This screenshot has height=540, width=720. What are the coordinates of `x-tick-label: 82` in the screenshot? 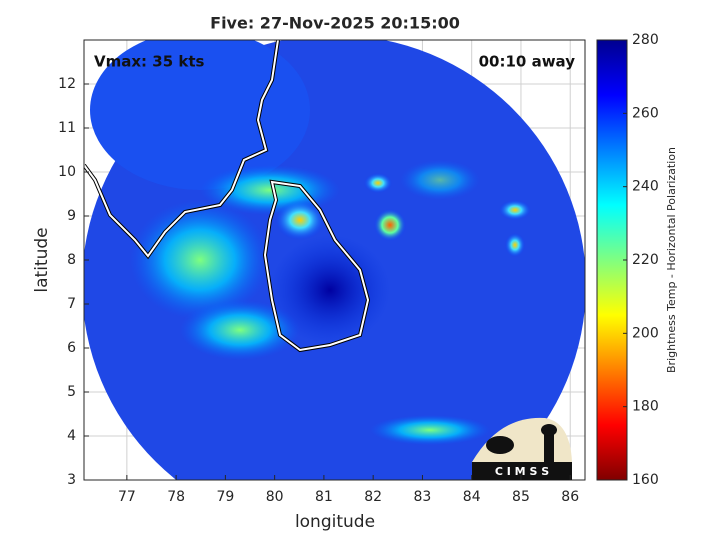 It's located at (373, 497).